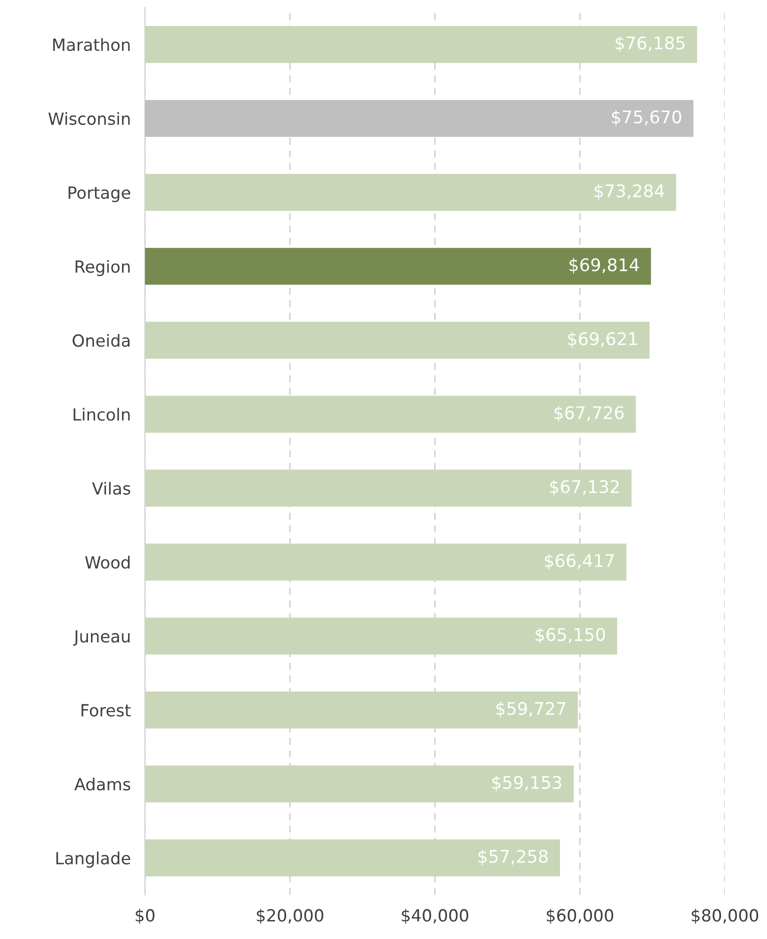 The height and width of the screenshot is (939, 767). I want to click on x-tick-label: $0, so click(145, 916).